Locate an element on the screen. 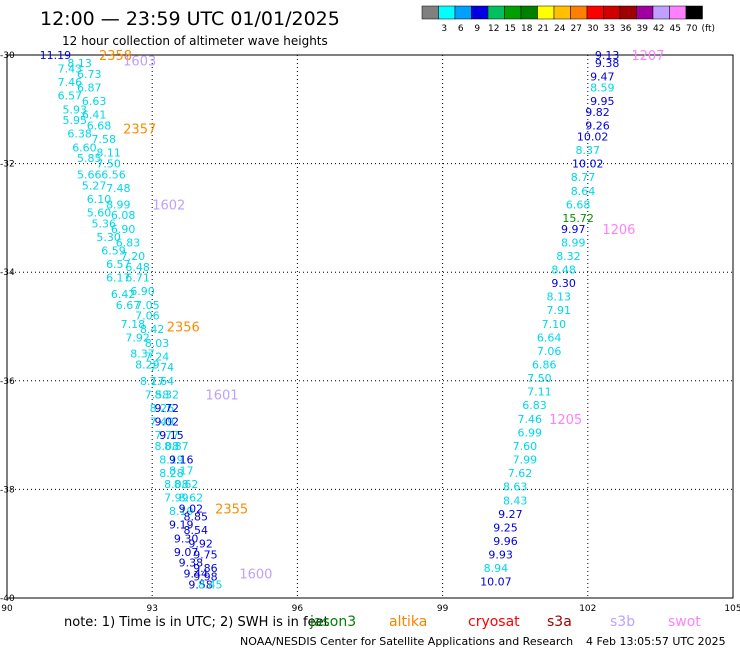 This screenshot has width=740, height=650. swh-value-label: 5.95 is located at coordinates (75, 120).